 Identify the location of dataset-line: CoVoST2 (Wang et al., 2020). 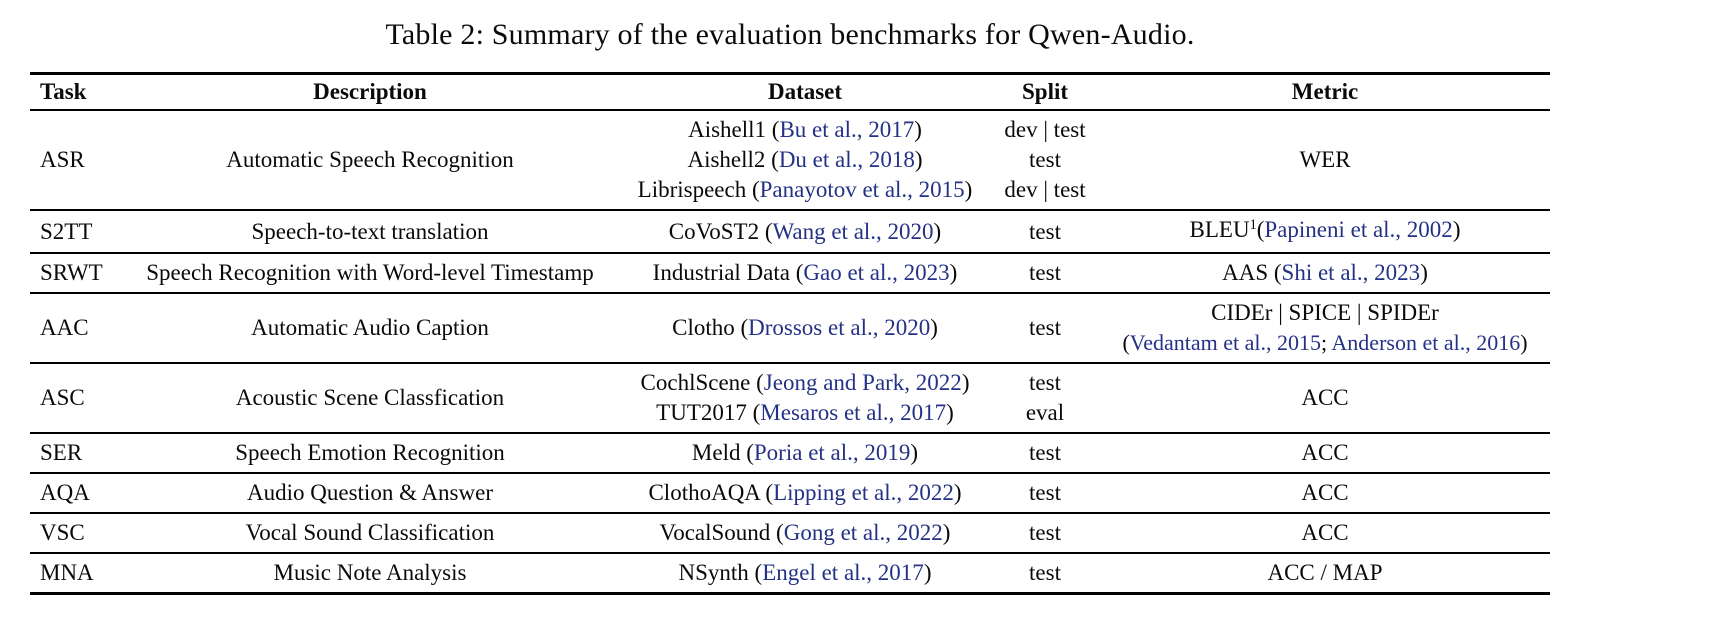
(805, 232).